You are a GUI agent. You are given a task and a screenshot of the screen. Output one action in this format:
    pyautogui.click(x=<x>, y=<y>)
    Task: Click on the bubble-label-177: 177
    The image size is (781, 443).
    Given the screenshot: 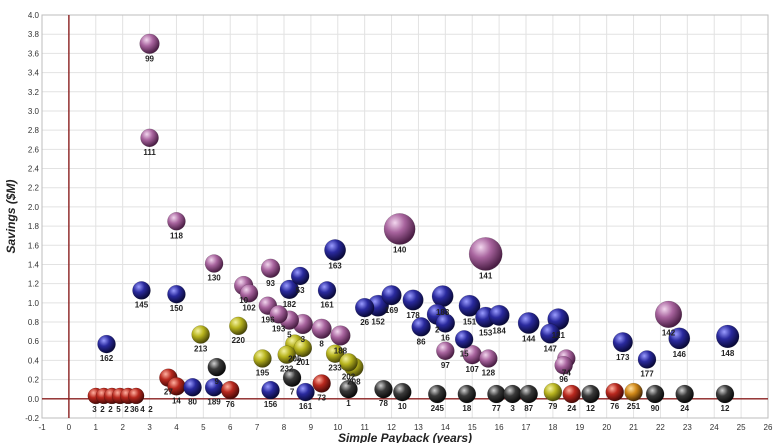 What is the action you would take?
    pyautogui.click(x=647, y=373)
    